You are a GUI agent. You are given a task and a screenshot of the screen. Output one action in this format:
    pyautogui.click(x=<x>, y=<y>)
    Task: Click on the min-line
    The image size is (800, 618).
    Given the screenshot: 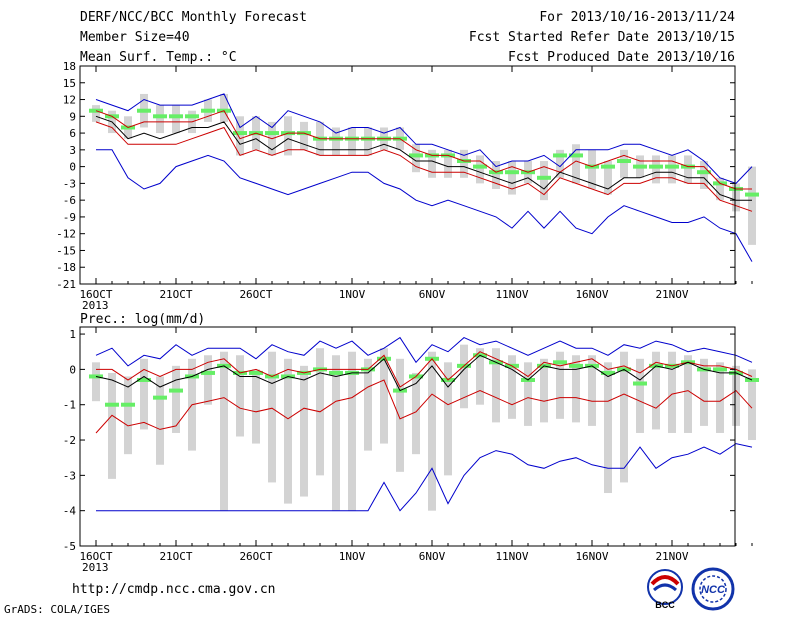 What is the action you would take?
    pyautogui.click(x=424, y=477)
    